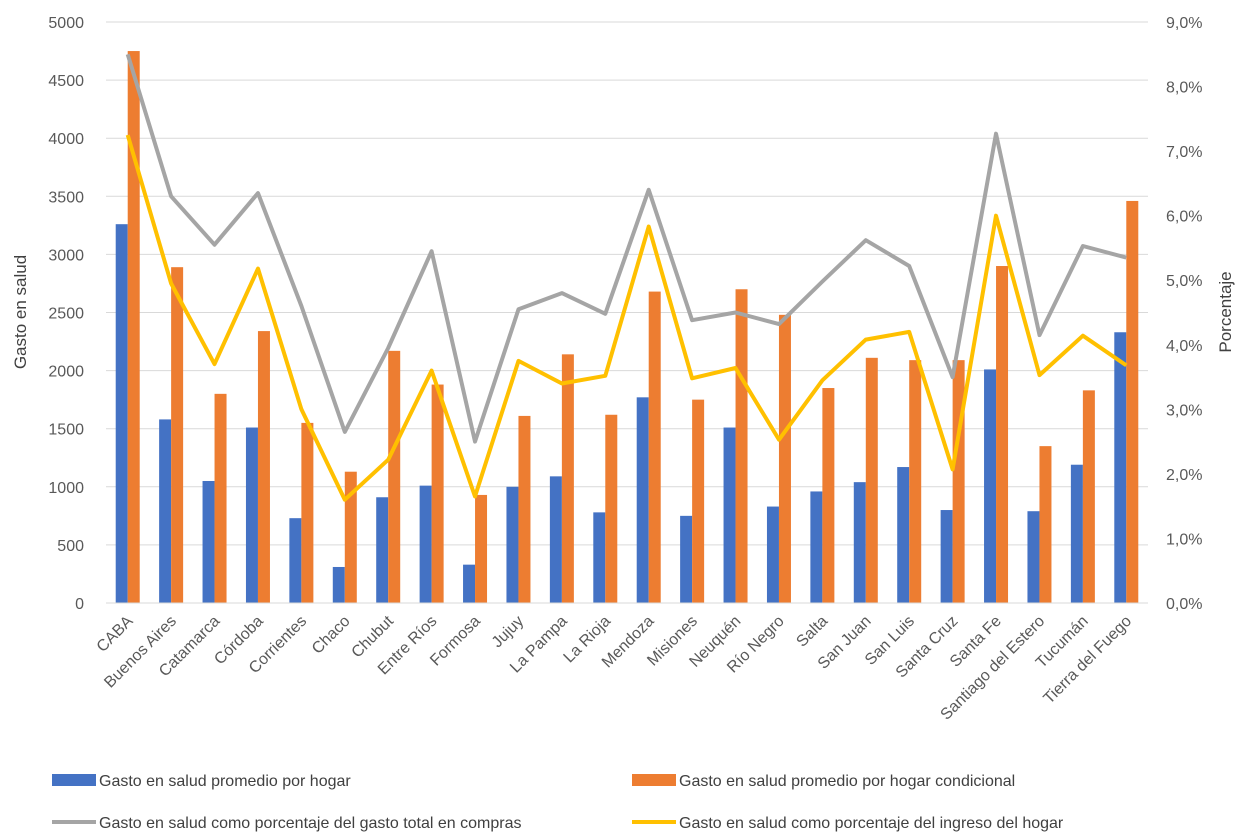 This screenshot has height=840, width=1242. Describe the element at coordinates (1184, 314) in the screenshot. I see `right-axis-ticks: 0,0% 1,0% 2,0% 3,0% 4,0% 5,0% 6,0% 7,0% 8,0% 9,0%` at that location.